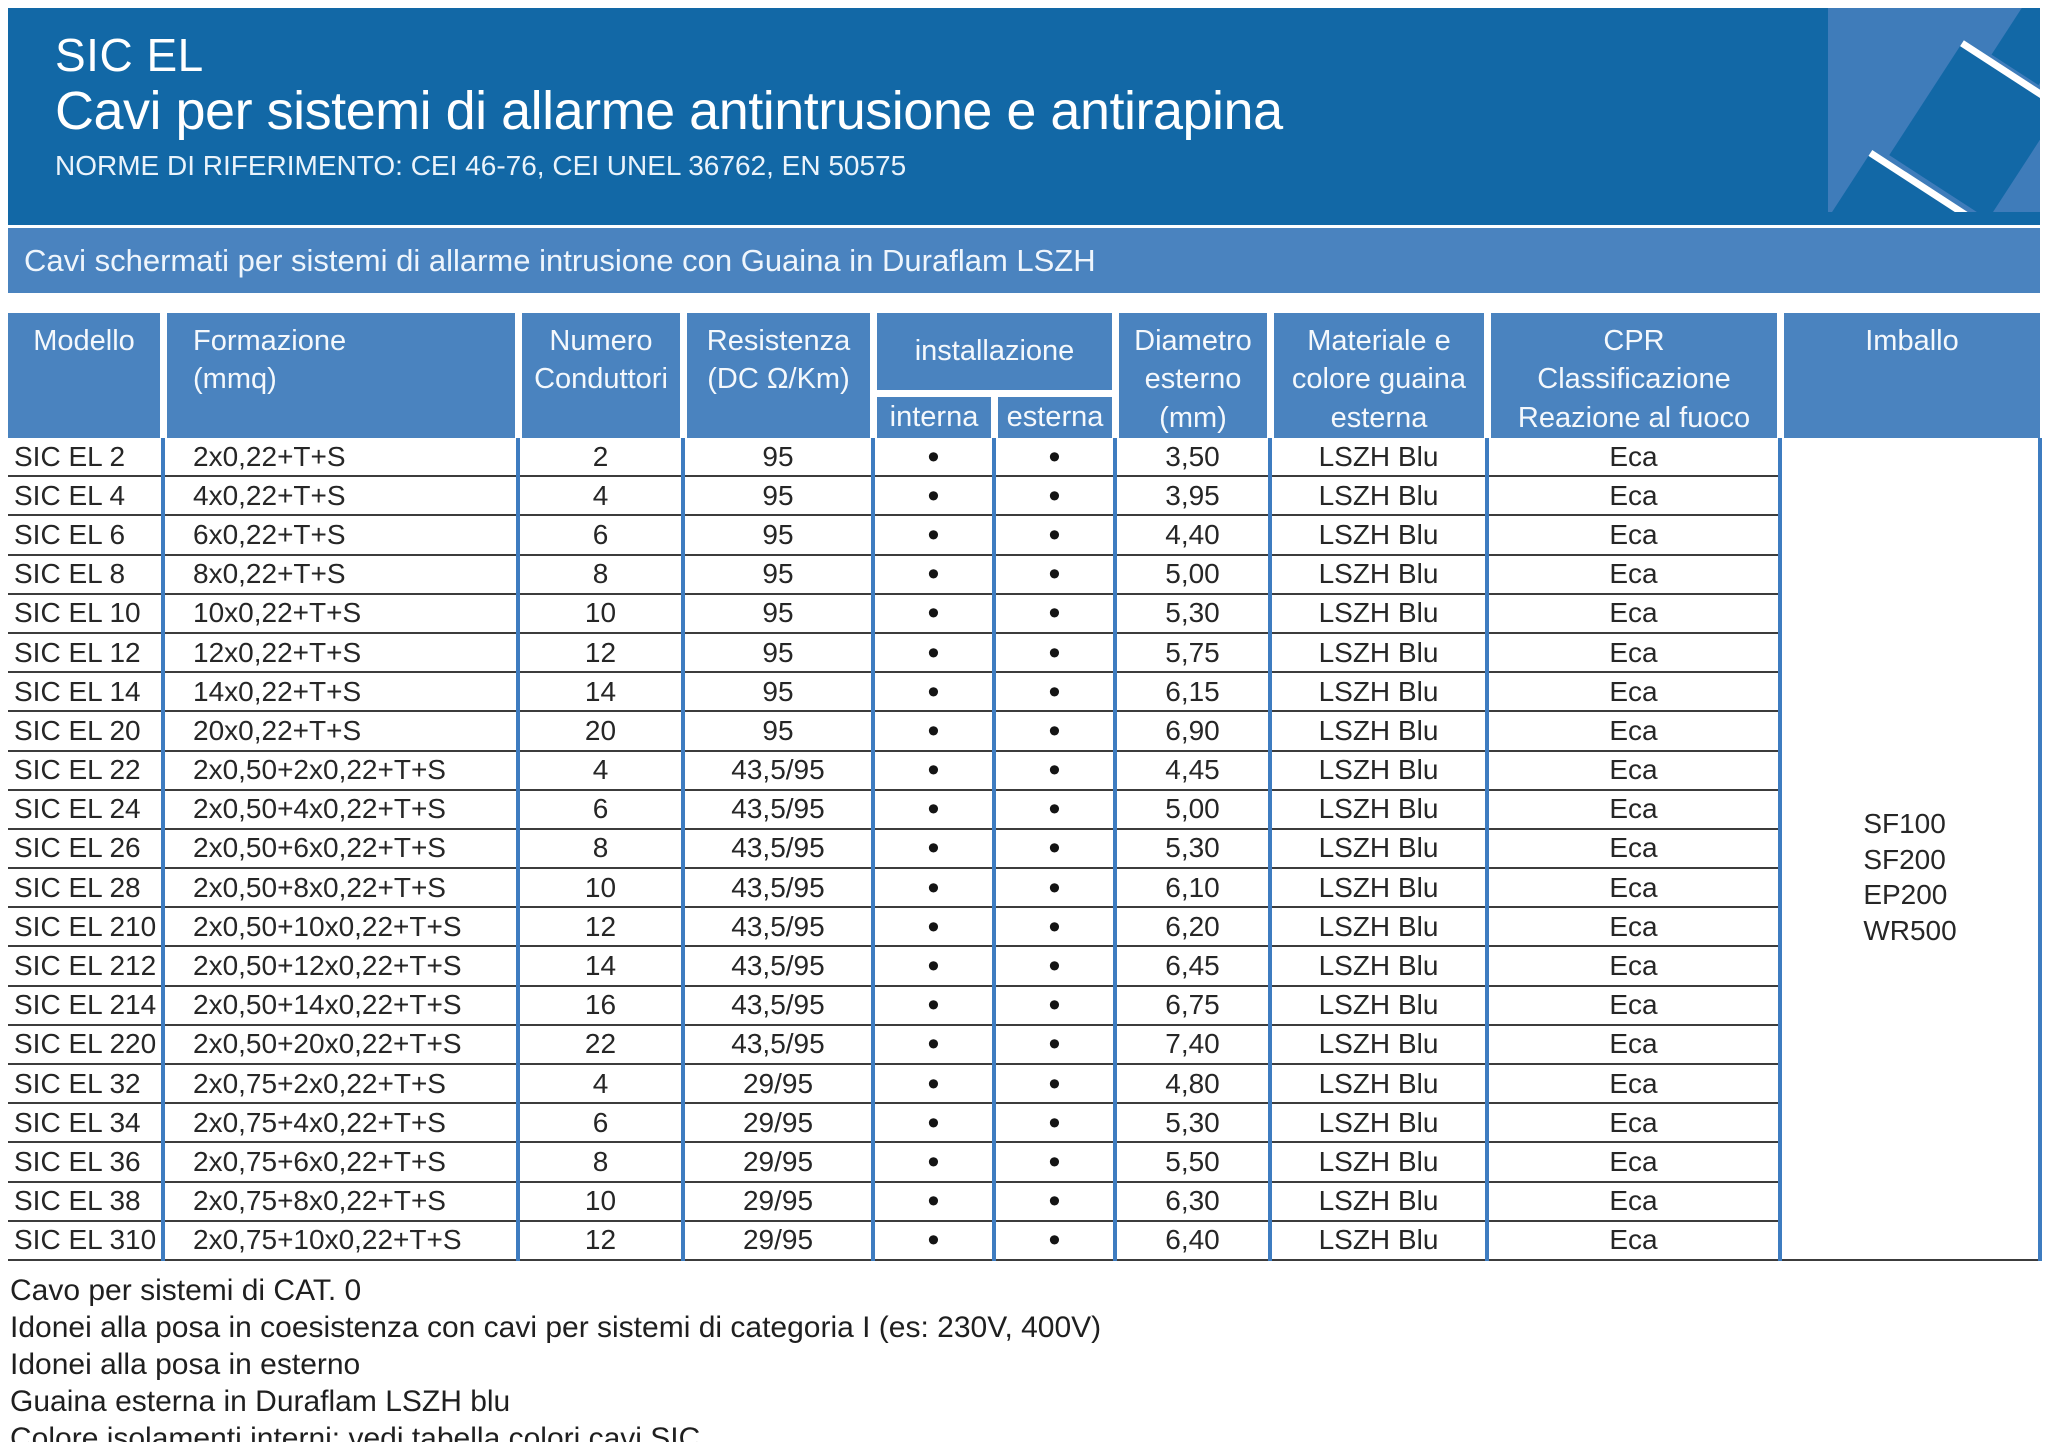 This screenshot has width=2048, height=1442. What do you see at coordinates (341, 458) in the screenshot?
I see `formazione-cell: 2x0,22+T+S` at bounding box center [341, 458].